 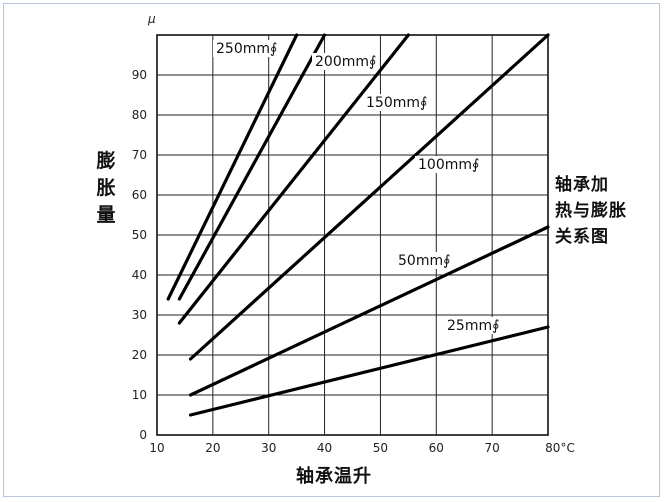 I want to click on y-tick-label: 10, so click(x=139, y=395).